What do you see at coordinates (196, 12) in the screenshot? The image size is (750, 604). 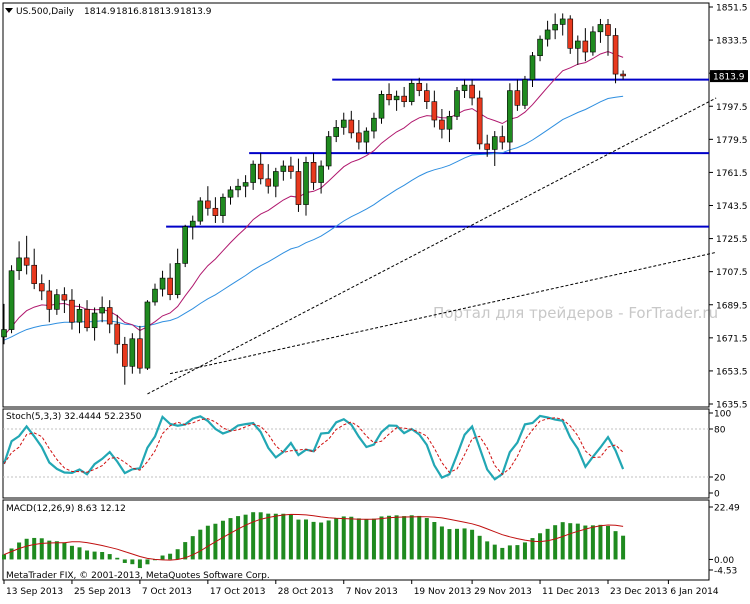 I see `ohlc-close: 1813.9` at bounding box center [196, 12].